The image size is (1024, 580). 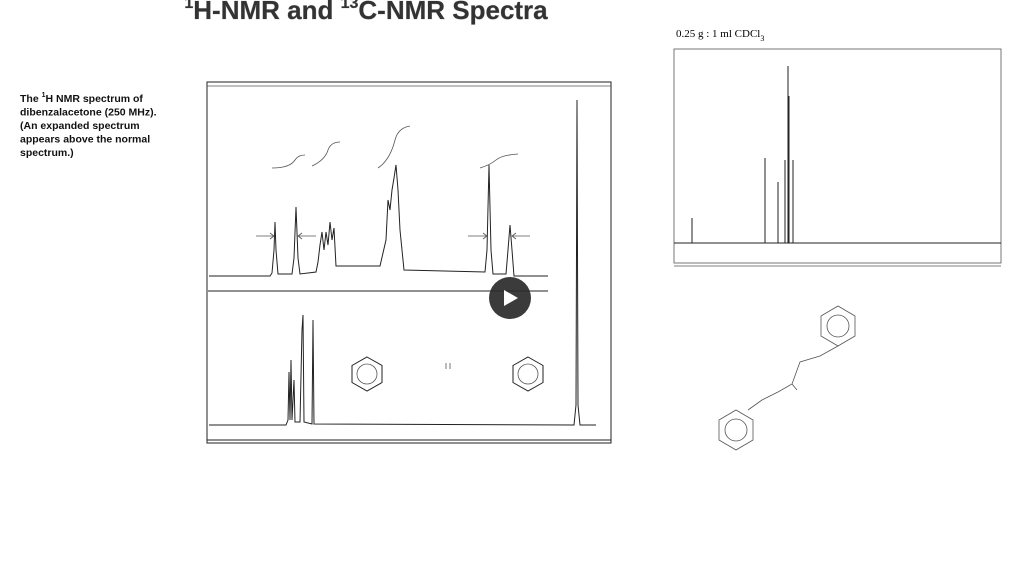 I want to click on c-header: 0.25 g : 1 ml CDCl3, so click(x=720, y=35).